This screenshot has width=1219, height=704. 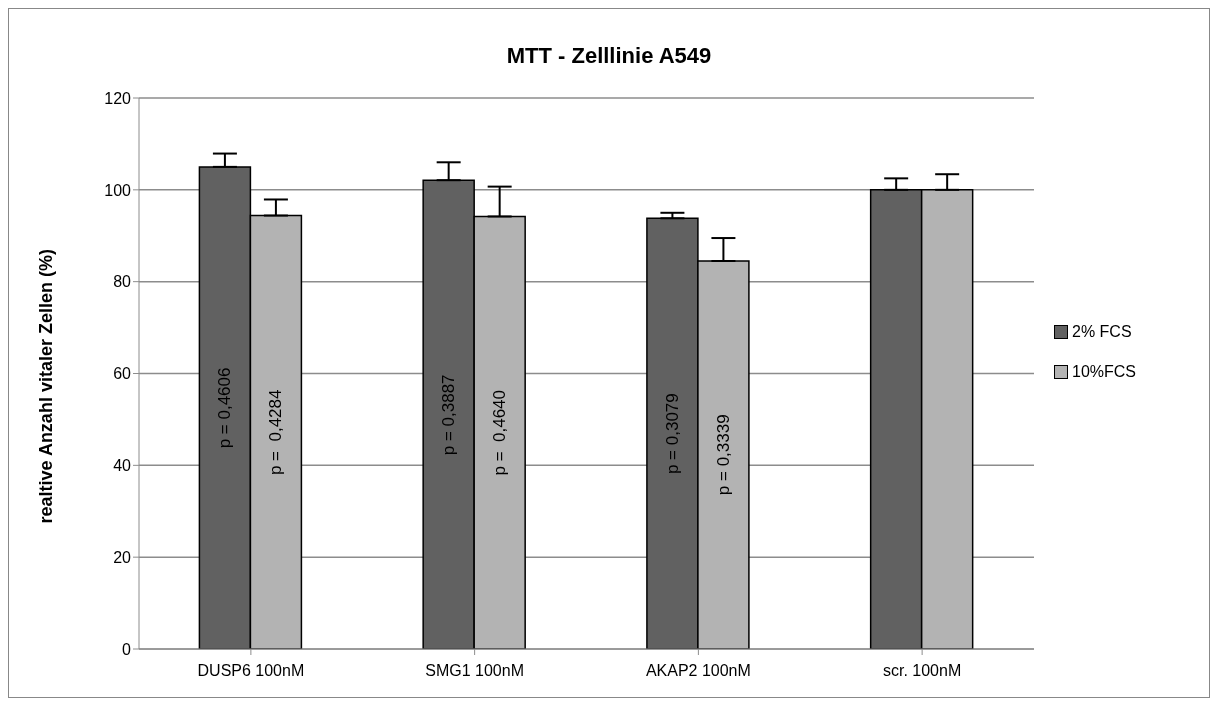 What do you see at coordinates (251, 671) in the screenshot?
I see `x-tick-label: DUSP6 100nM` at bounding box center [251, 671].